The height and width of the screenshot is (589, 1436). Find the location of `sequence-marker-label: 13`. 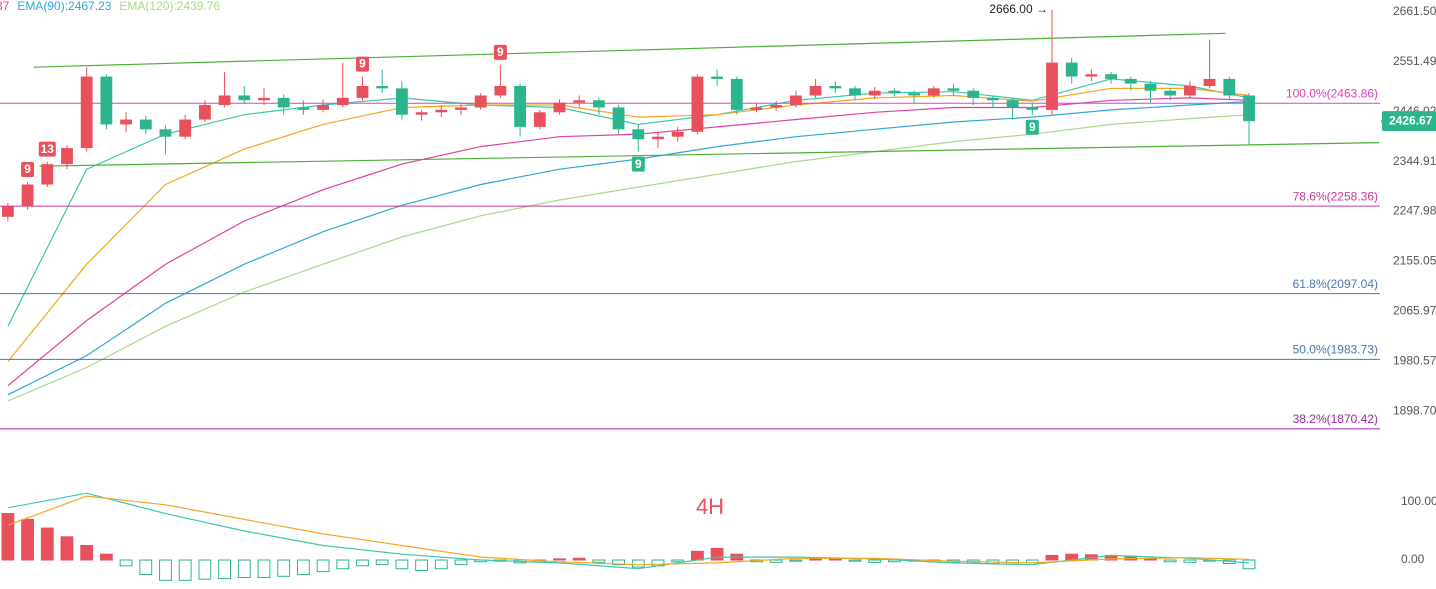

sequence-marker-label: 13 is located at coordinates (48, 149).